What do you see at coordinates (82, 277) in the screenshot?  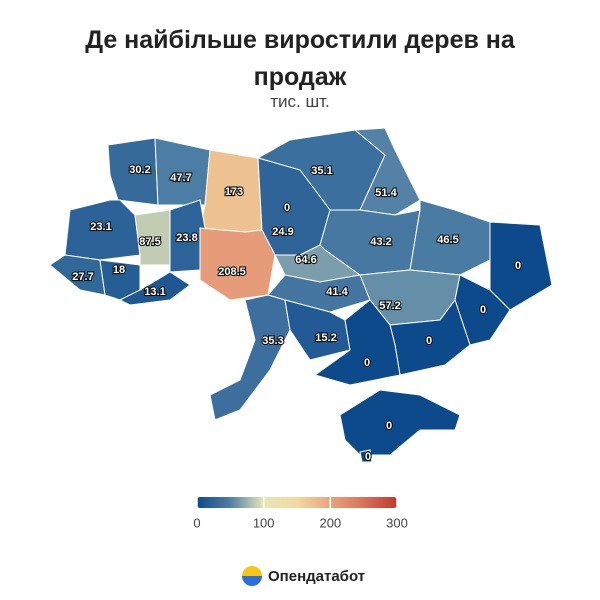 I see `region-label: 27.7` at bounding box center [82, 277].